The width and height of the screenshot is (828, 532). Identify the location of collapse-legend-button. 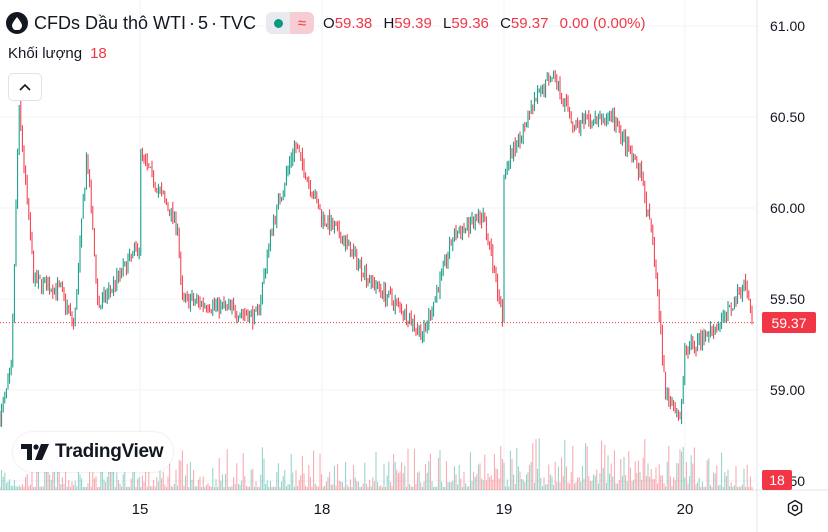
(25, 87).